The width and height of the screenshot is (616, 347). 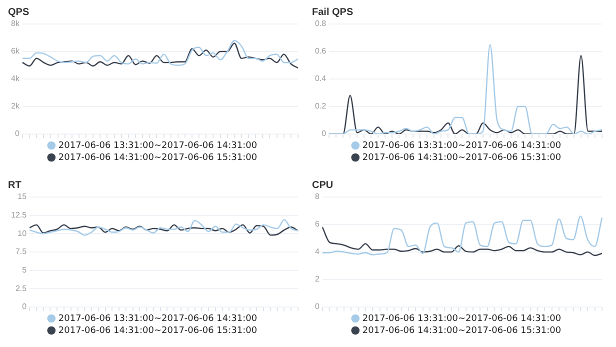 I want to click on y-tick-label: 10, so click(x=23, y=233).